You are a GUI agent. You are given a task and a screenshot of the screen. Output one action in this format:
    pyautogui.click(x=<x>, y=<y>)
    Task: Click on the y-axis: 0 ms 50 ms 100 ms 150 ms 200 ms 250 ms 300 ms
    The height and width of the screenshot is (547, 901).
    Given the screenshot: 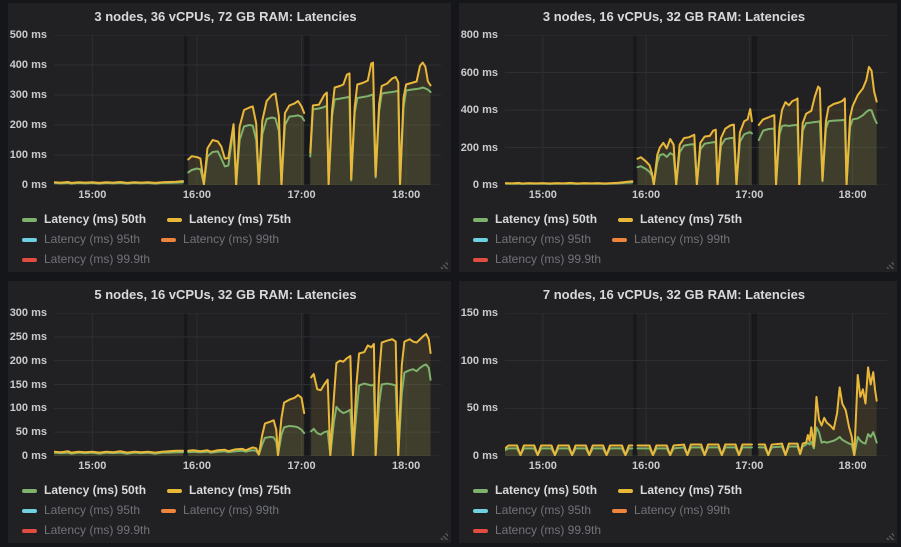 What is the action you would take?
    pyautogui.click(x=31, y=384)
    